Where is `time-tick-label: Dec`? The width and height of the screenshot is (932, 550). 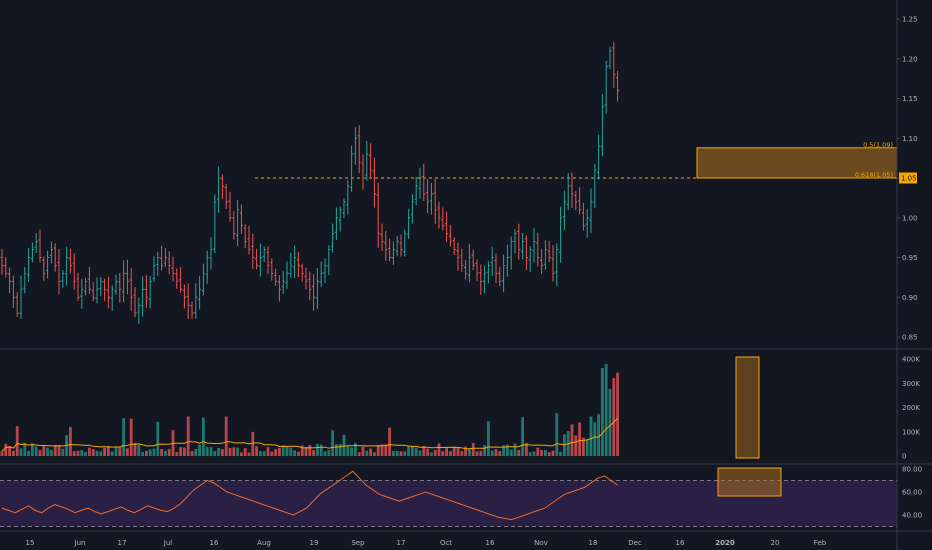 time-tick-label: Dec is located at coordinates (635, 543).